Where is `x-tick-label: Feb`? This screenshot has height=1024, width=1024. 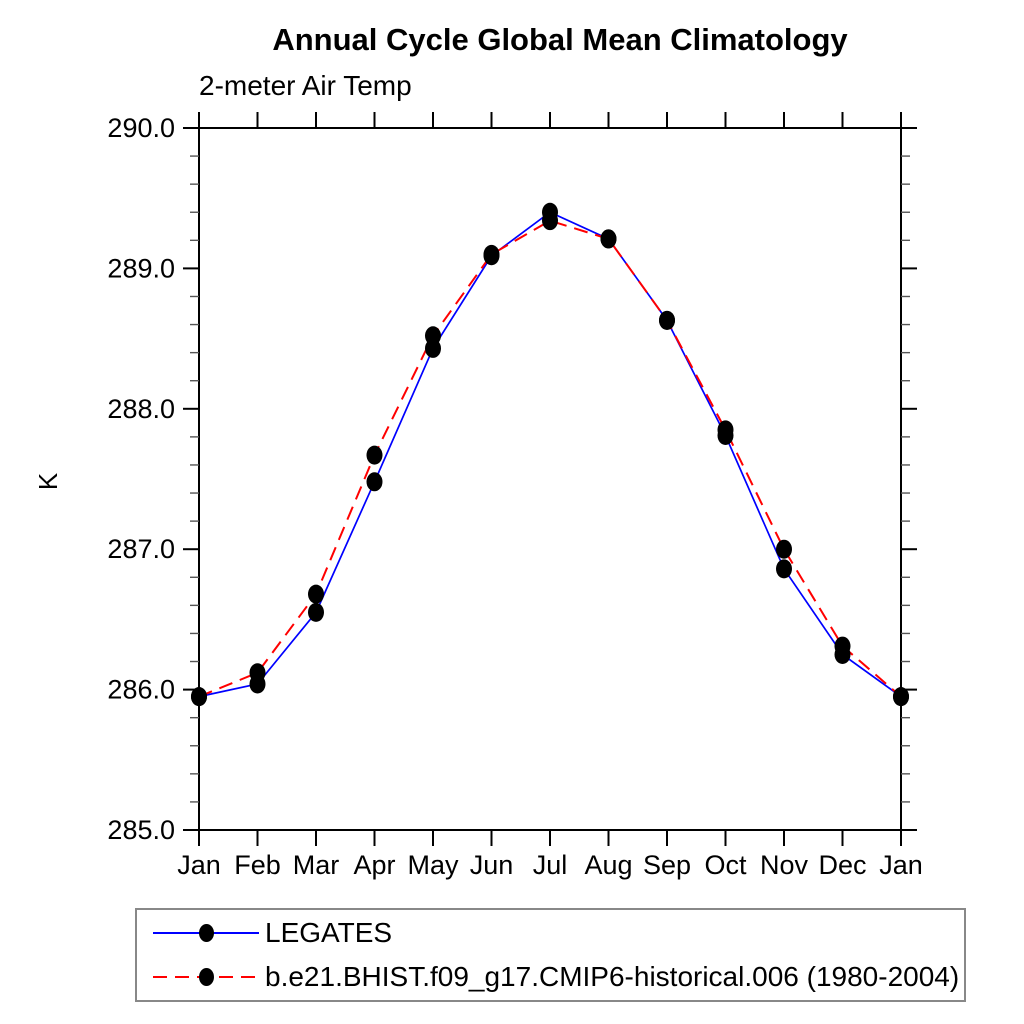
x-tick-label: Feb is located at coordinates (257, 865).